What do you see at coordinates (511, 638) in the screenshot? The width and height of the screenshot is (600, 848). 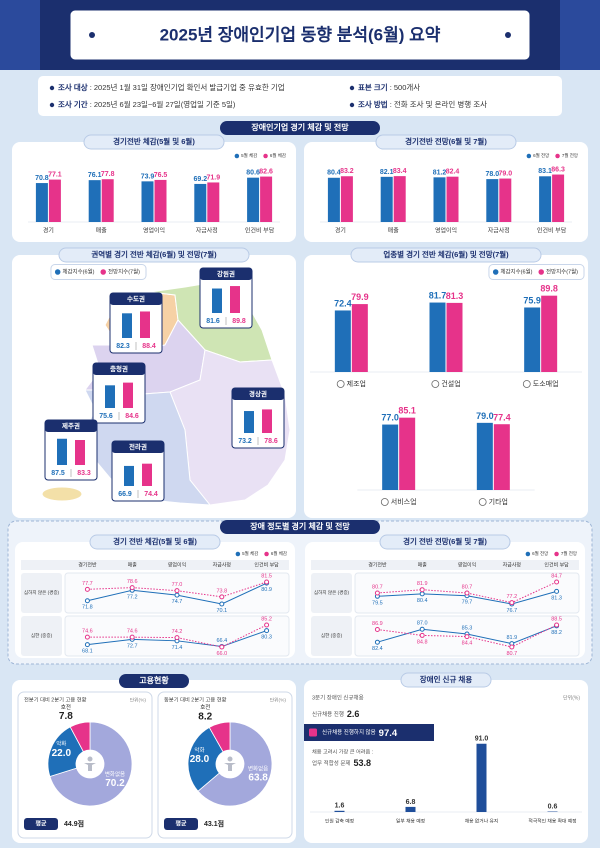 I see `data-label: 81.9` at bounding box center [511, 638].